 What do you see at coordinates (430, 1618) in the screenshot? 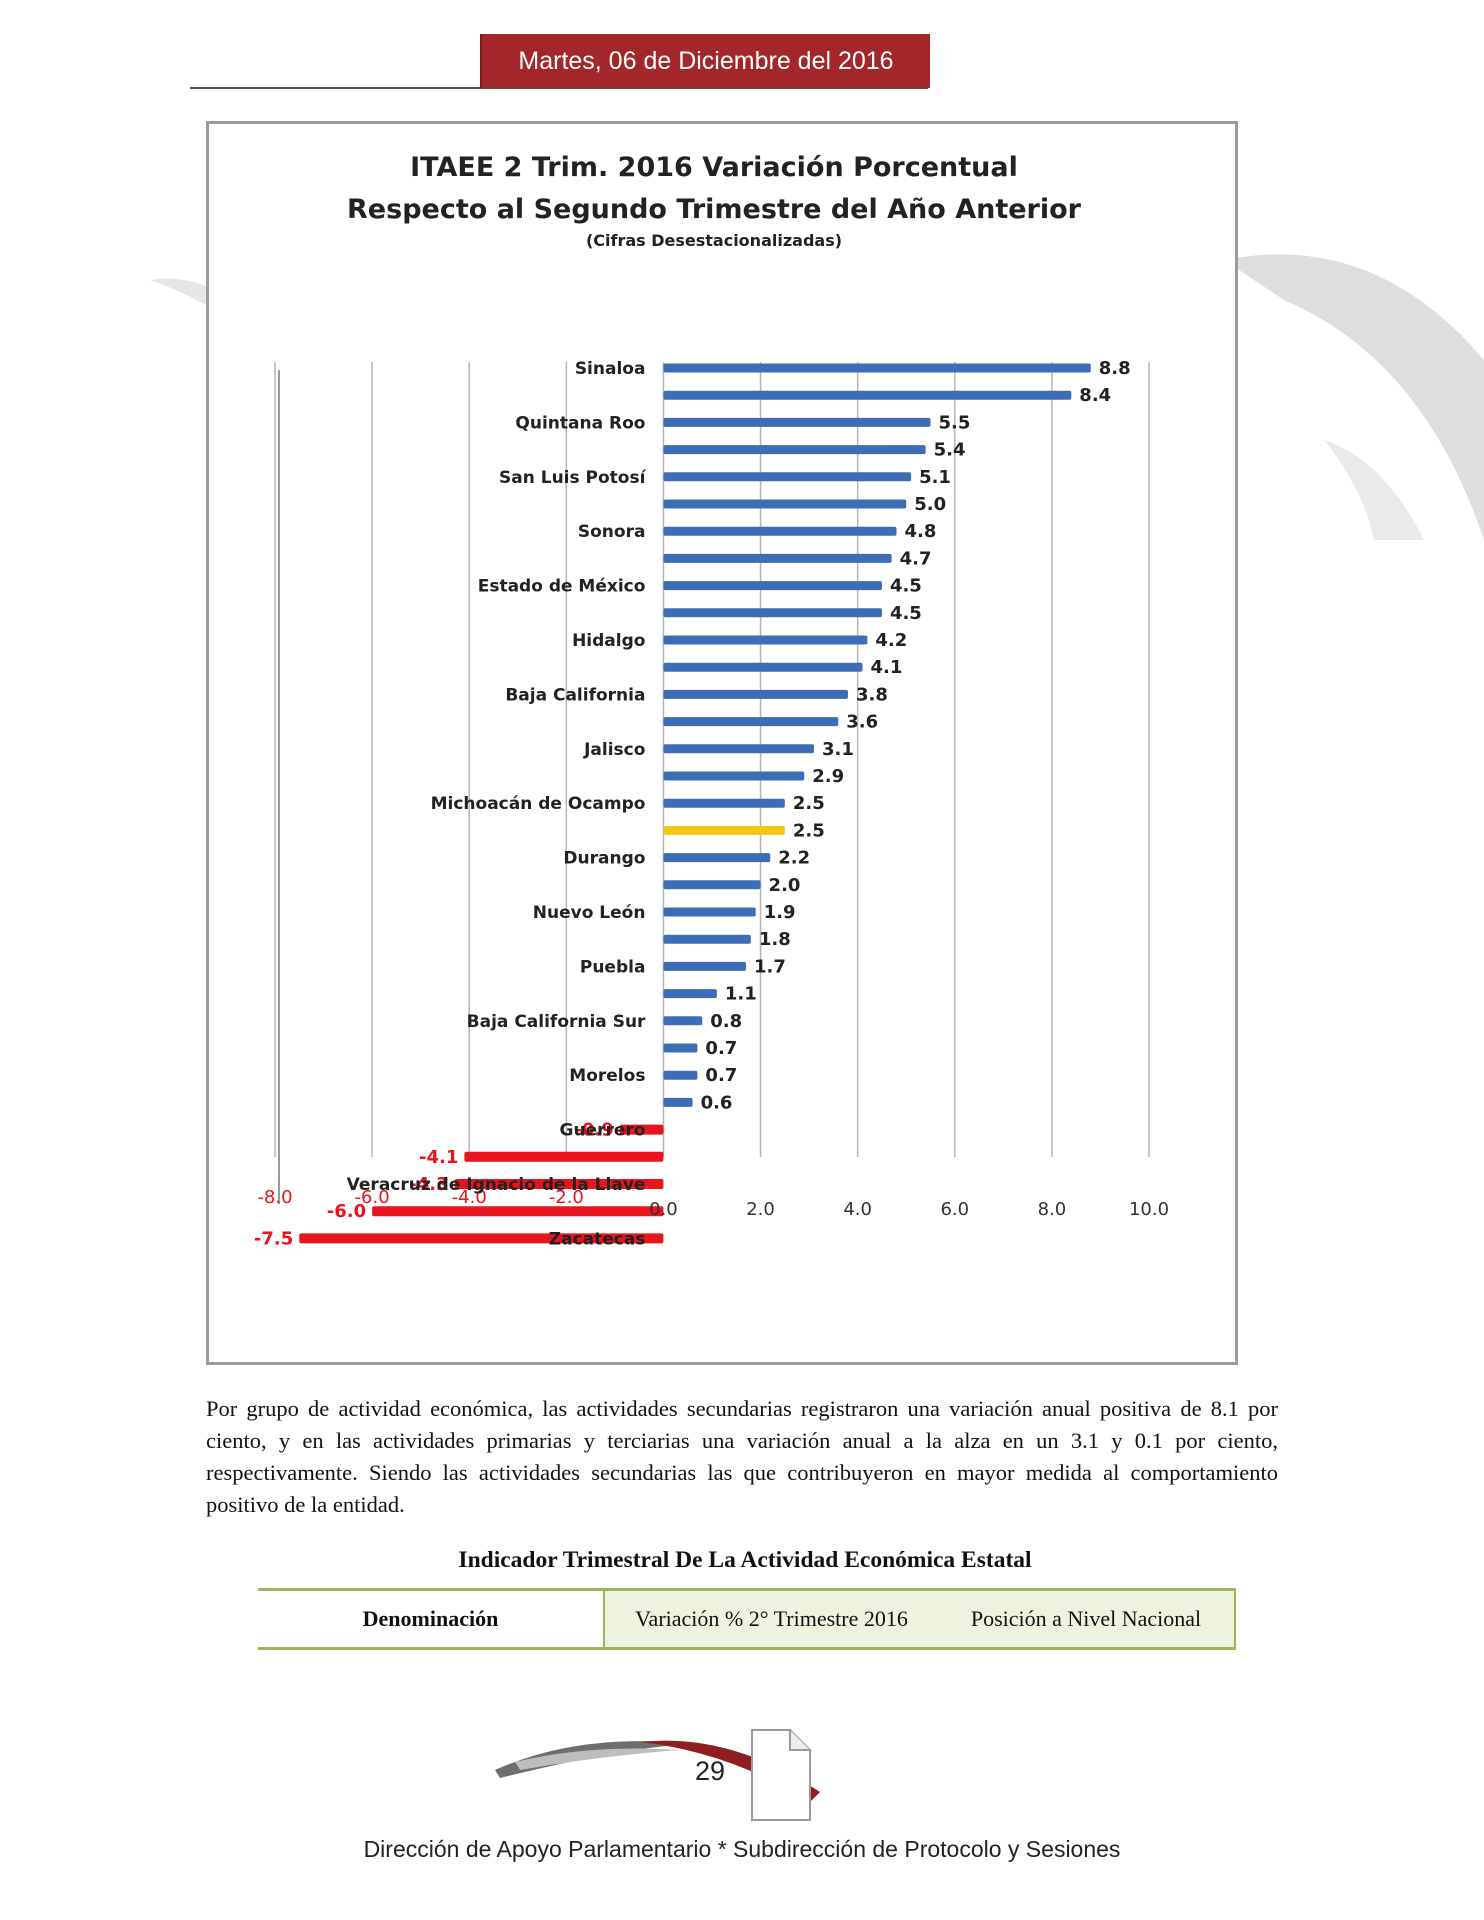
I see `table-header-denominacion: Denominación` at bounding box center [430, 1618].